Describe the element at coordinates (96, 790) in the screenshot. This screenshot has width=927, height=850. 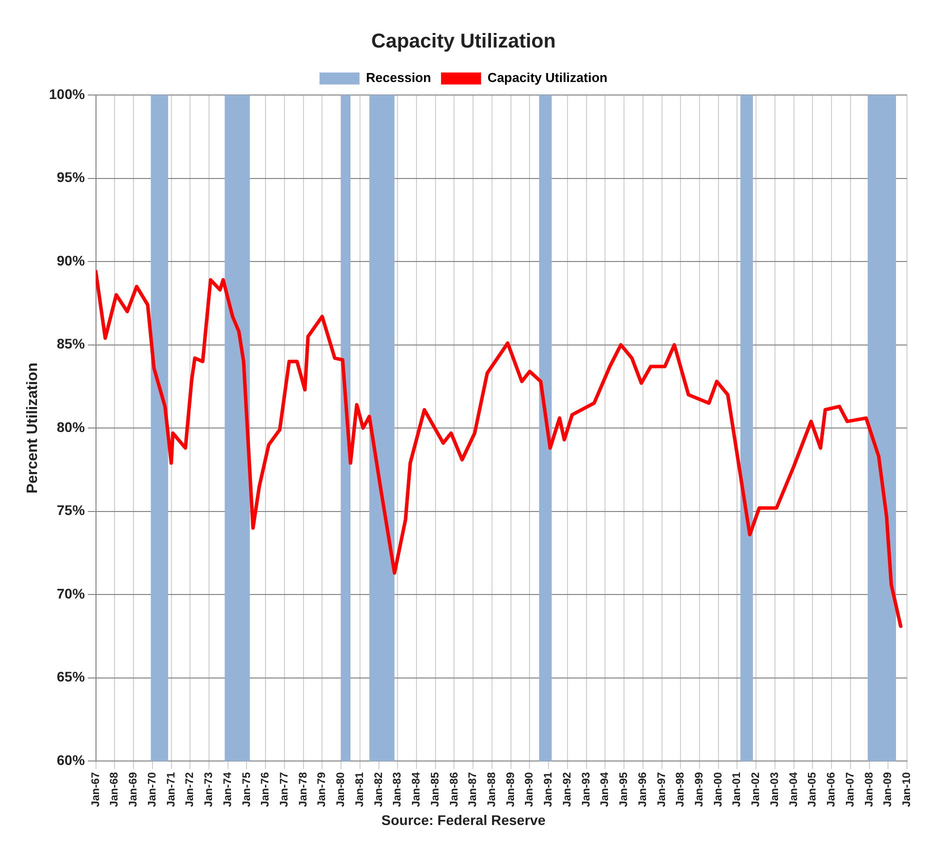
I see `x-tick-label: Jan-67` at that location.